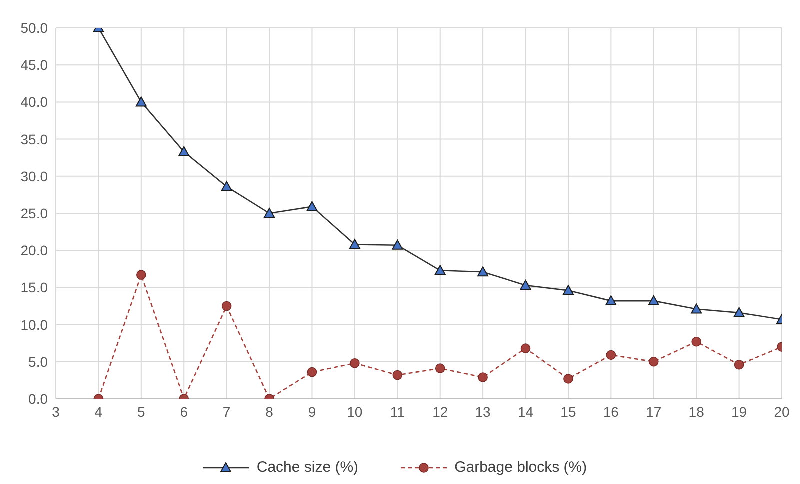 The height and width of the screenshot is (484, 800). What do you see at coordinates (34, 176) in the screenshot?
I see `y-tick-label: 30.0` at bounding box center [34, 176].